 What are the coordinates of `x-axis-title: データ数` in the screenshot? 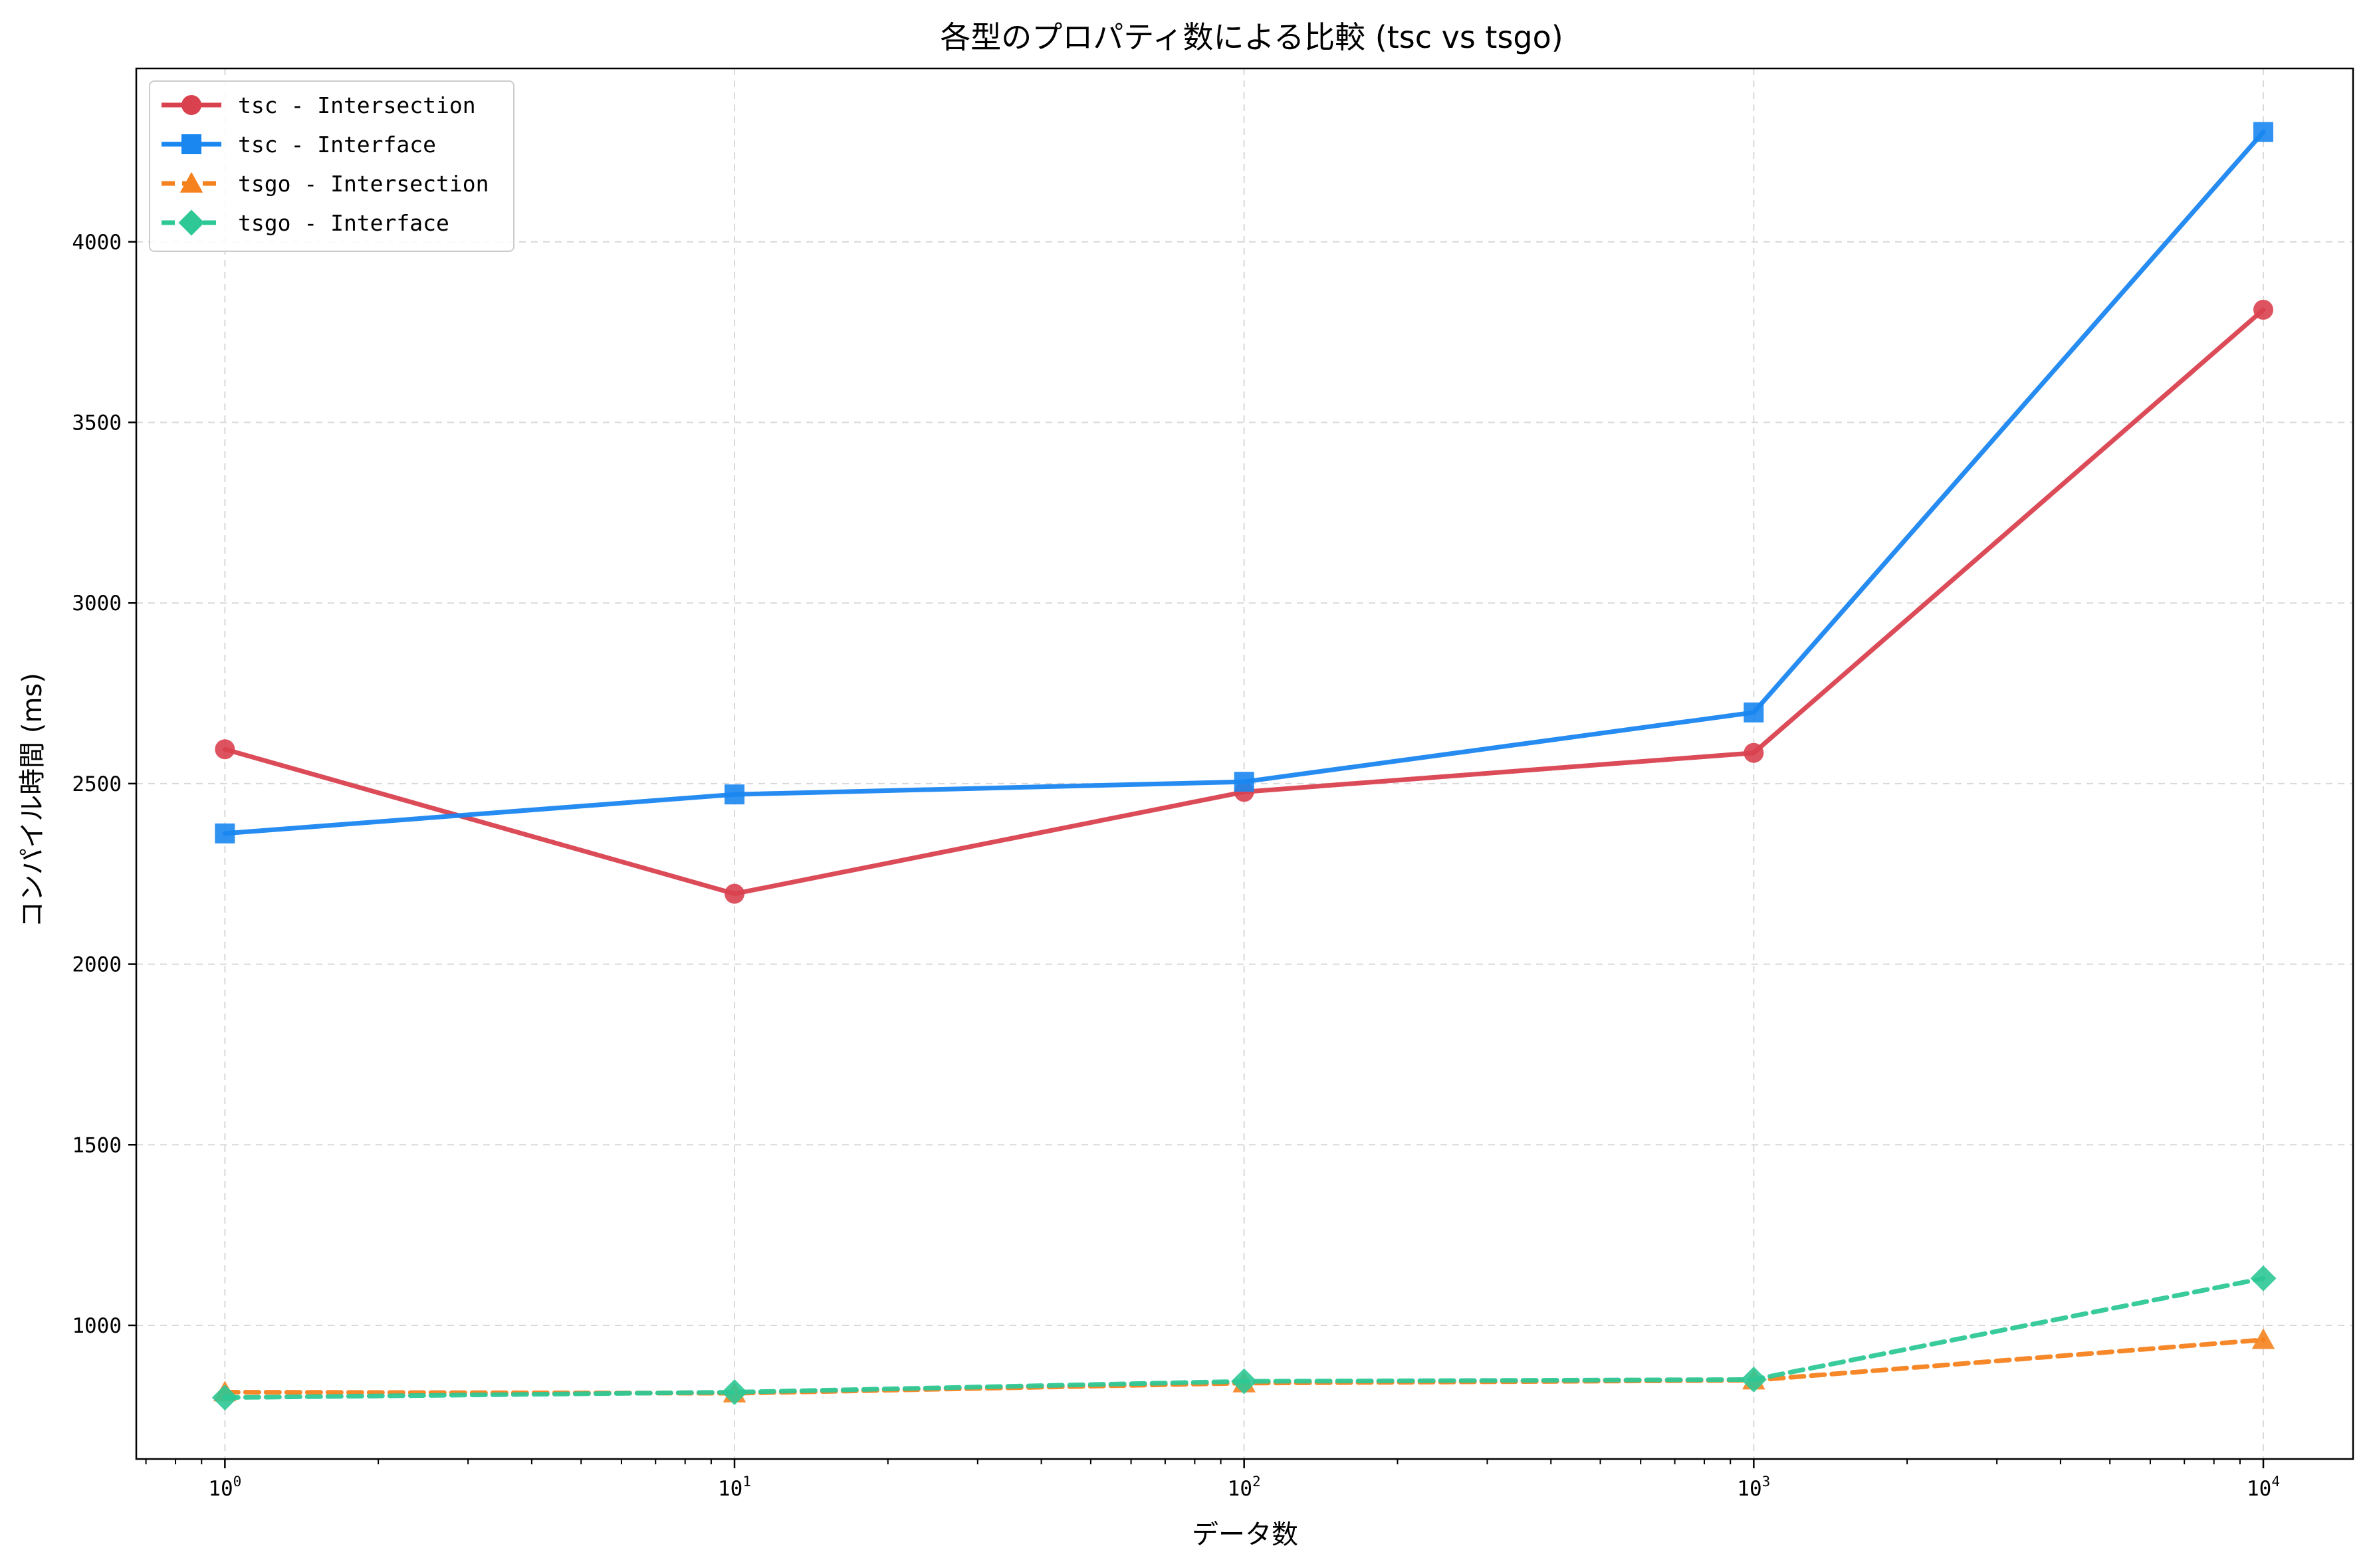 It's located at (1245, 1534).